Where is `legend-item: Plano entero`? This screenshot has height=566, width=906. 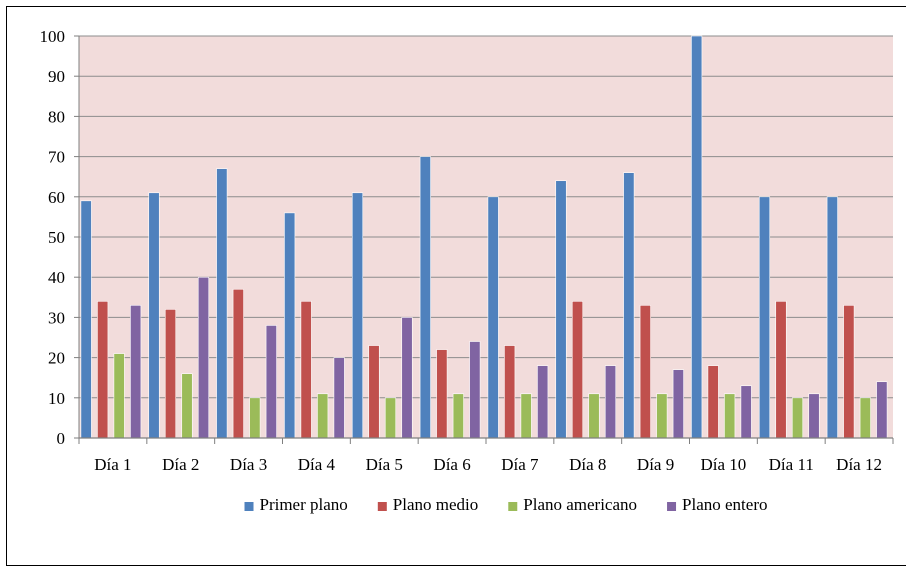
legend-item: Plano entero is located at coordinates (717, 504).